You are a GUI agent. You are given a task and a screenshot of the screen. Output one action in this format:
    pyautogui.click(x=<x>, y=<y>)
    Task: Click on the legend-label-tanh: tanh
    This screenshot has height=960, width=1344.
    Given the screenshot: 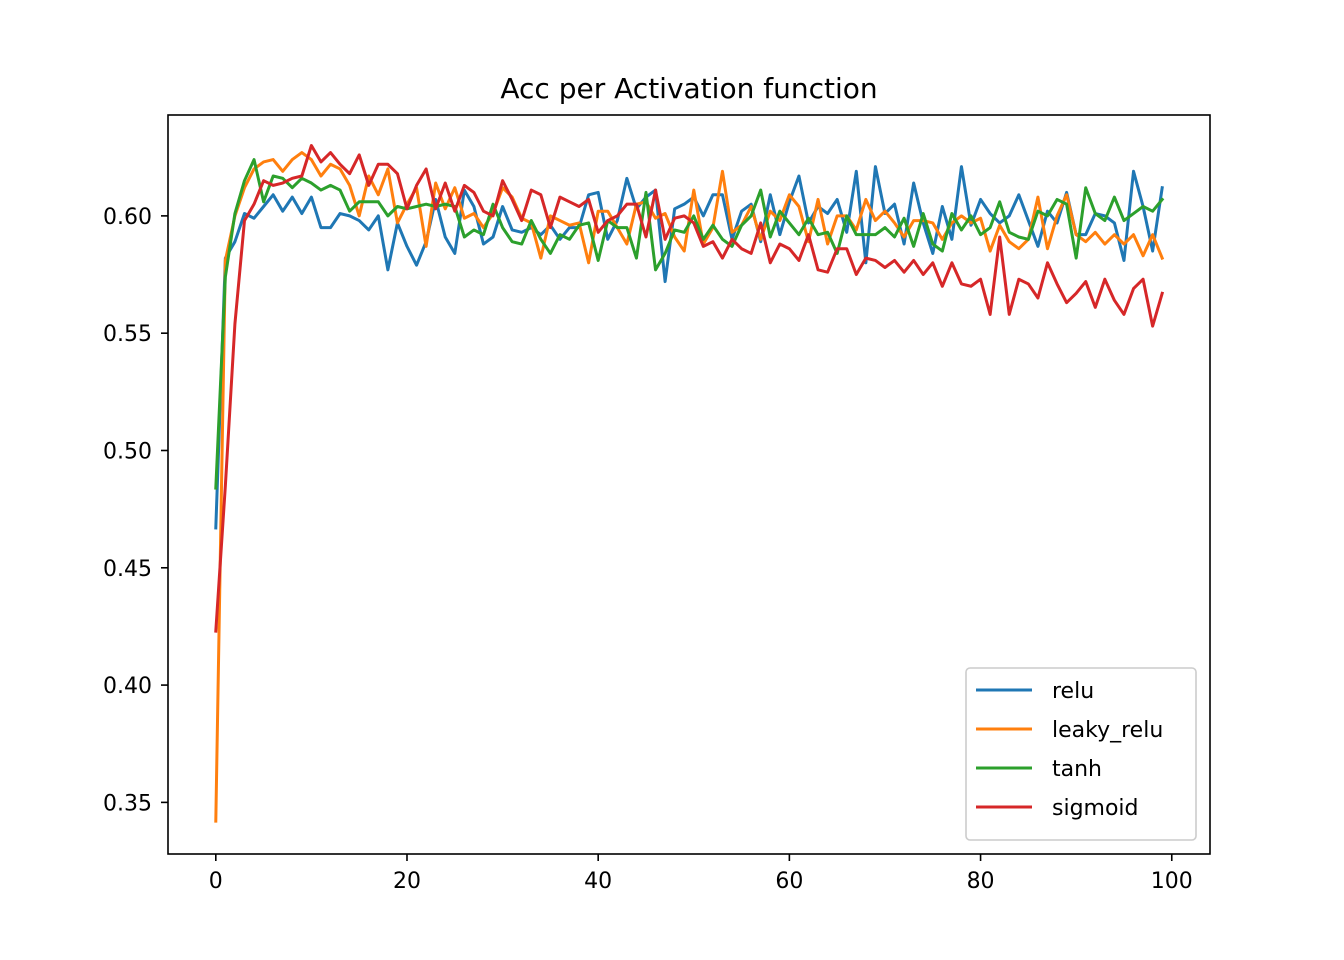 What is the action you would take?
    pyautogui.click(x=1077, y=769)
    